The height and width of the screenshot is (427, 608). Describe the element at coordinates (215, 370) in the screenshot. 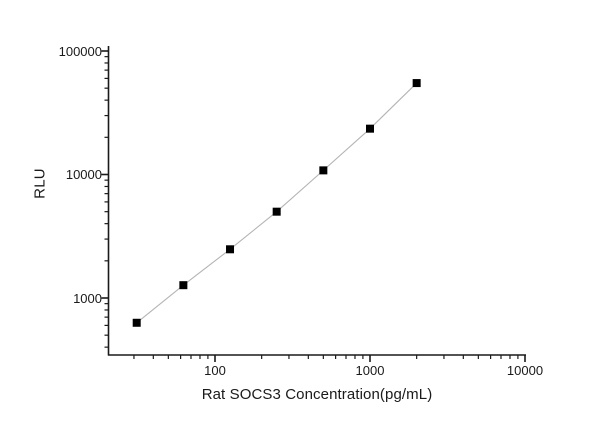

I see `x-tick-label-100: 100` at that location.